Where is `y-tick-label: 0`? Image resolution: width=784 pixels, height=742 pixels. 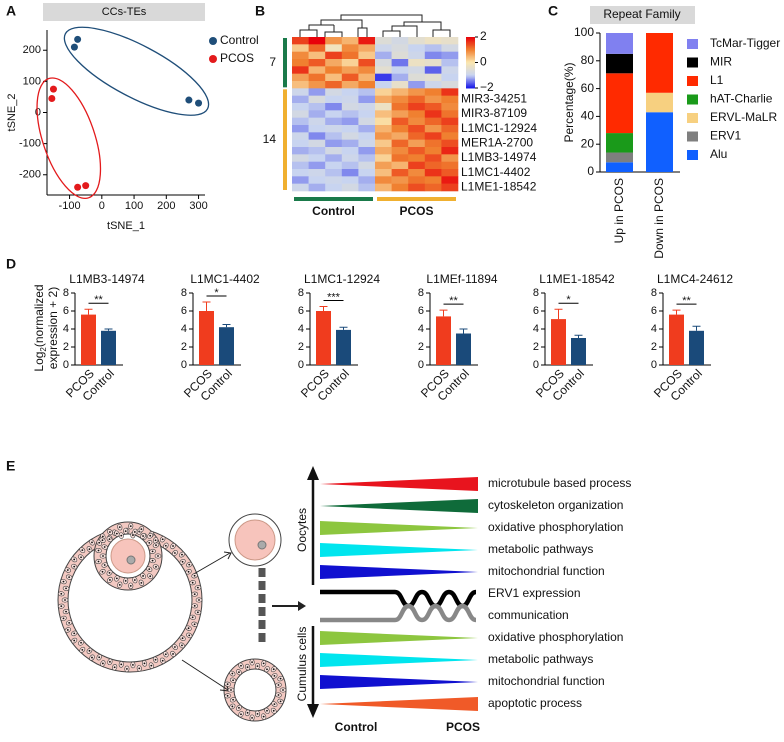
y-tick-label: 0 is located at coordinates (66, 365).